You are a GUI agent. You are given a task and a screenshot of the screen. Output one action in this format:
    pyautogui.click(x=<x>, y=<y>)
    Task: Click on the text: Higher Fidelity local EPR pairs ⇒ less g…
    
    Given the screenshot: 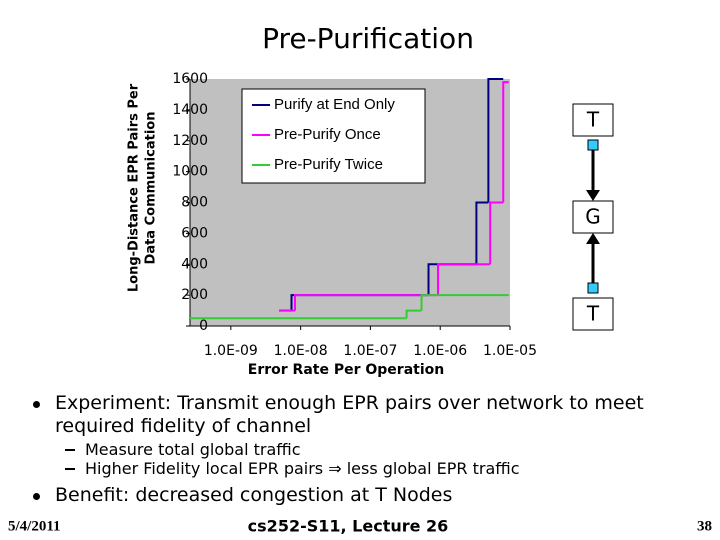 What is the action you would take?
    pyautogui.click(x=302, y=468)
    